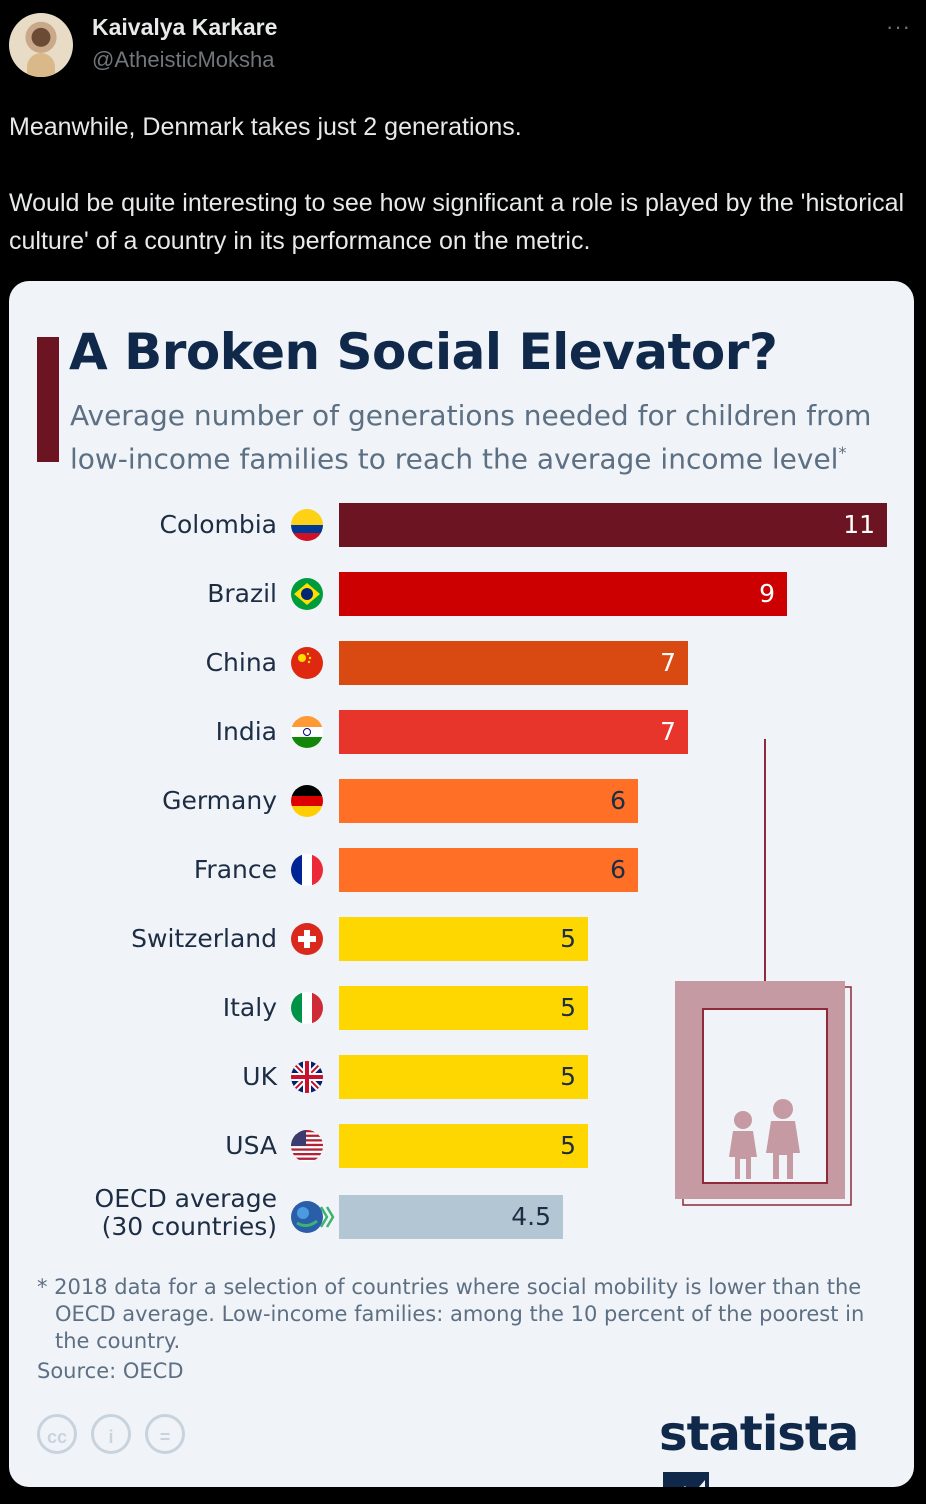 Image resolution: width=926 pixels, height=1504 pixels. I want to click on chart-row: Brazil 9, so click(461, 594).